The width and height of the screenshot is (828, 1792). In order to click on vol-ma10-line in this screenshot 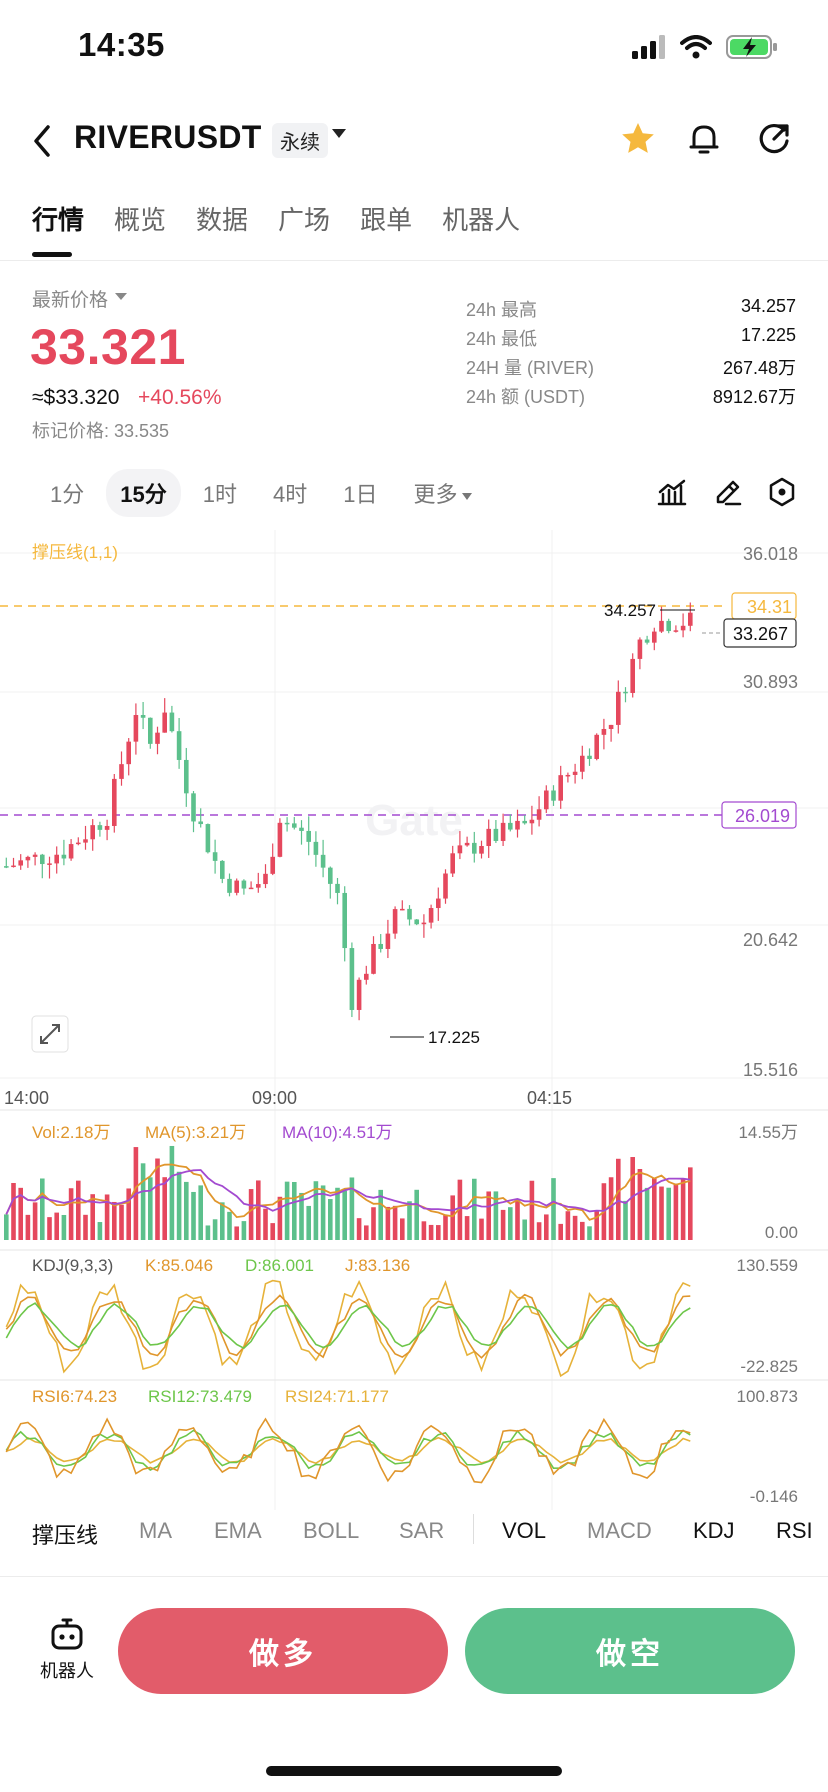, I will do `click(348, 1192)`.